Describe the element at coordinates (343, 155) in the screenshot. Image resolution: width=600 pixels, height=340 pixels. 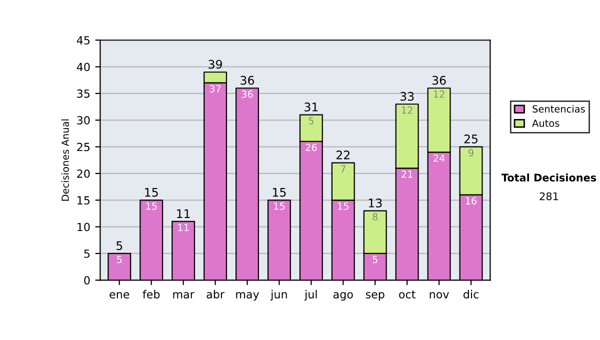
I see `total-label: 22` at that location.